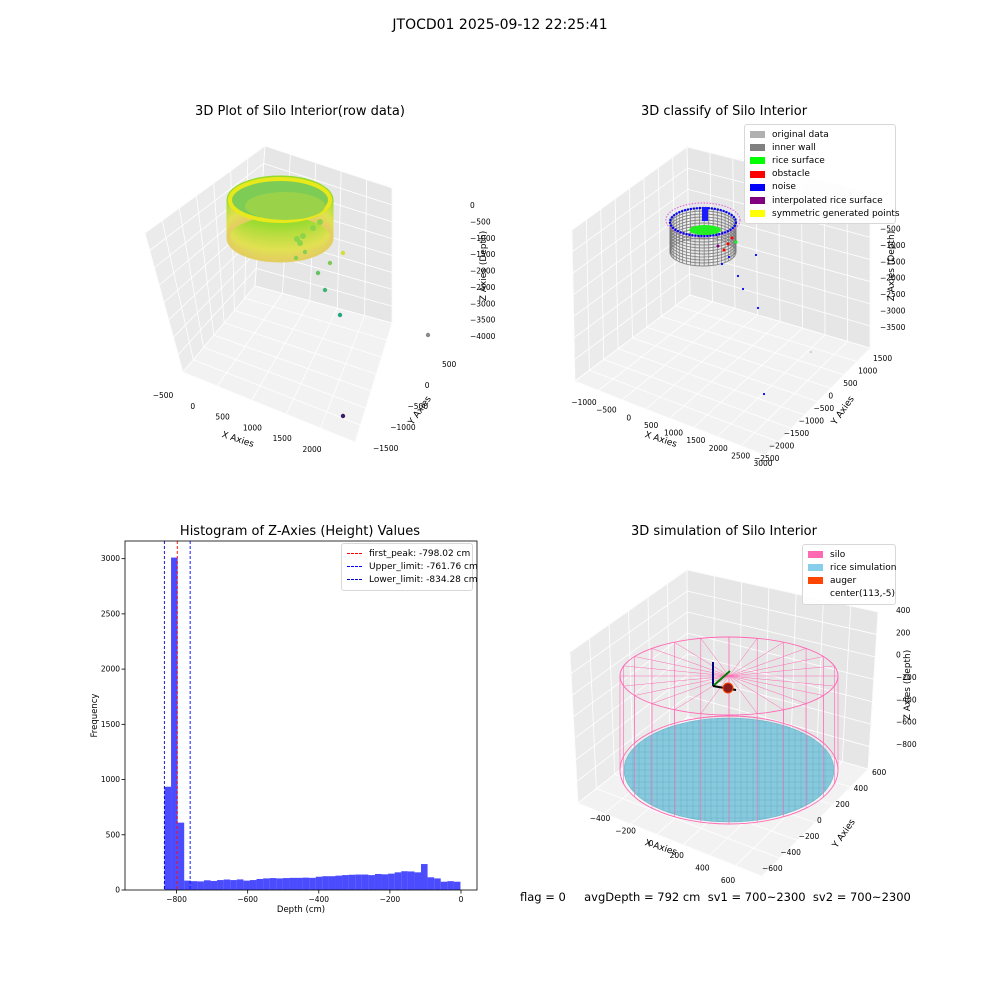 The height and width of the screenshot is (1000, 1000). I want to click on hist-legend-item: Upper_limit: -761.76 cm, so click(412, 566).